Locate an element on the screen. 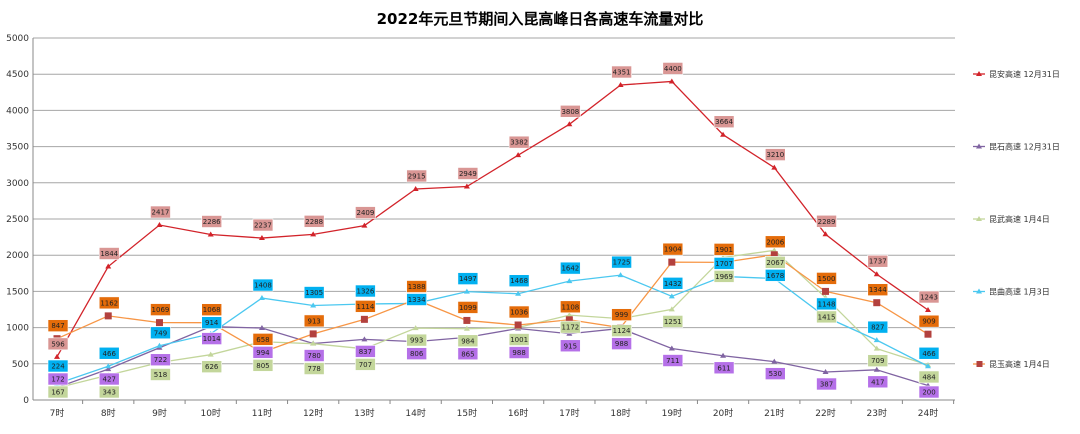  data-label-text: 1124 is located at coordinates (622, 331).